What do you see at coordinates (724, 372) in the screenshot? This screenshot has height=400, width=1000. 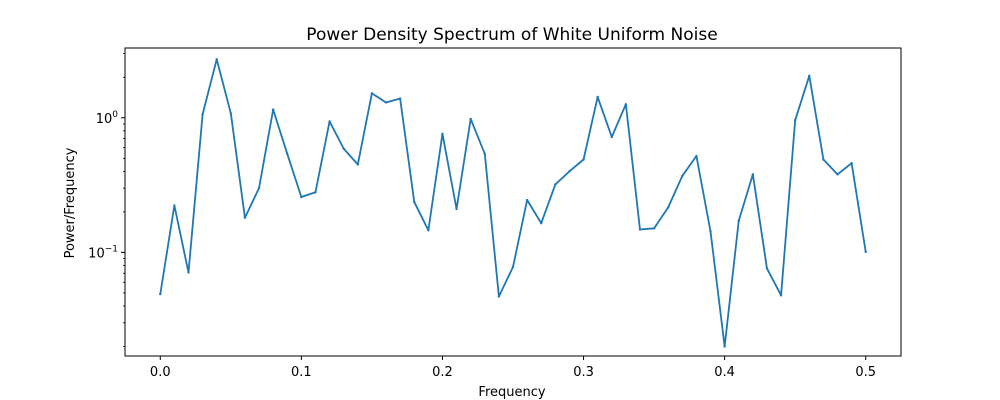 I see `x-tick-label: 0.4` at bounding box center [724, 372].